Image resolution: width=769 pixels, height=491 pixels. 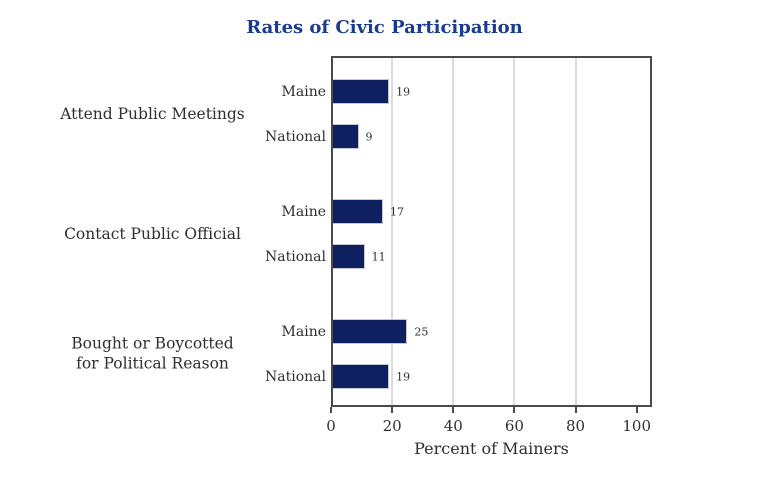 I want to click on x-tick-label: 100, so click(x=637, y=426).